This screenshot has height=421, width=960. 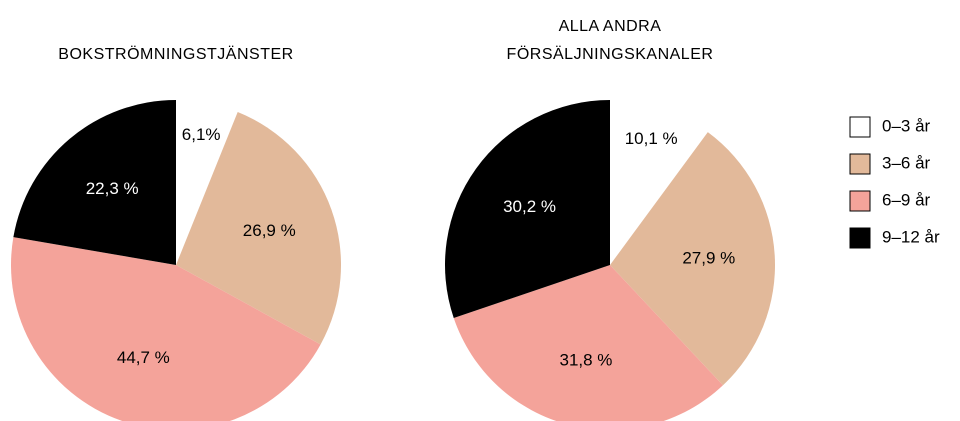 I want to click on legend-label: 6–9 år, so click(x=906, y=199).